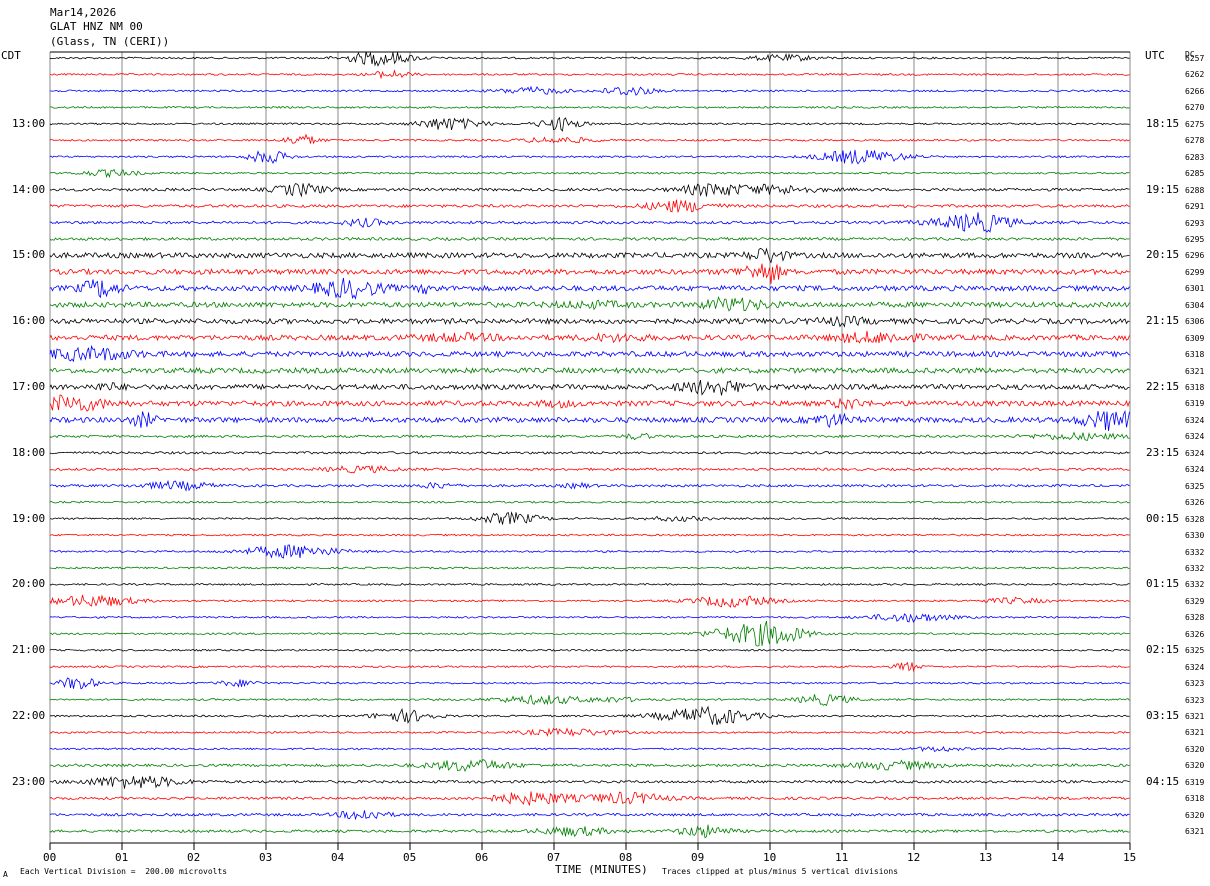 The width and height of the screenshot is (1210, 886). What do you see at coordinates (410, 857) in the screenshot?
I see `x-tick-label: 05` at bounding box center [410, 857].